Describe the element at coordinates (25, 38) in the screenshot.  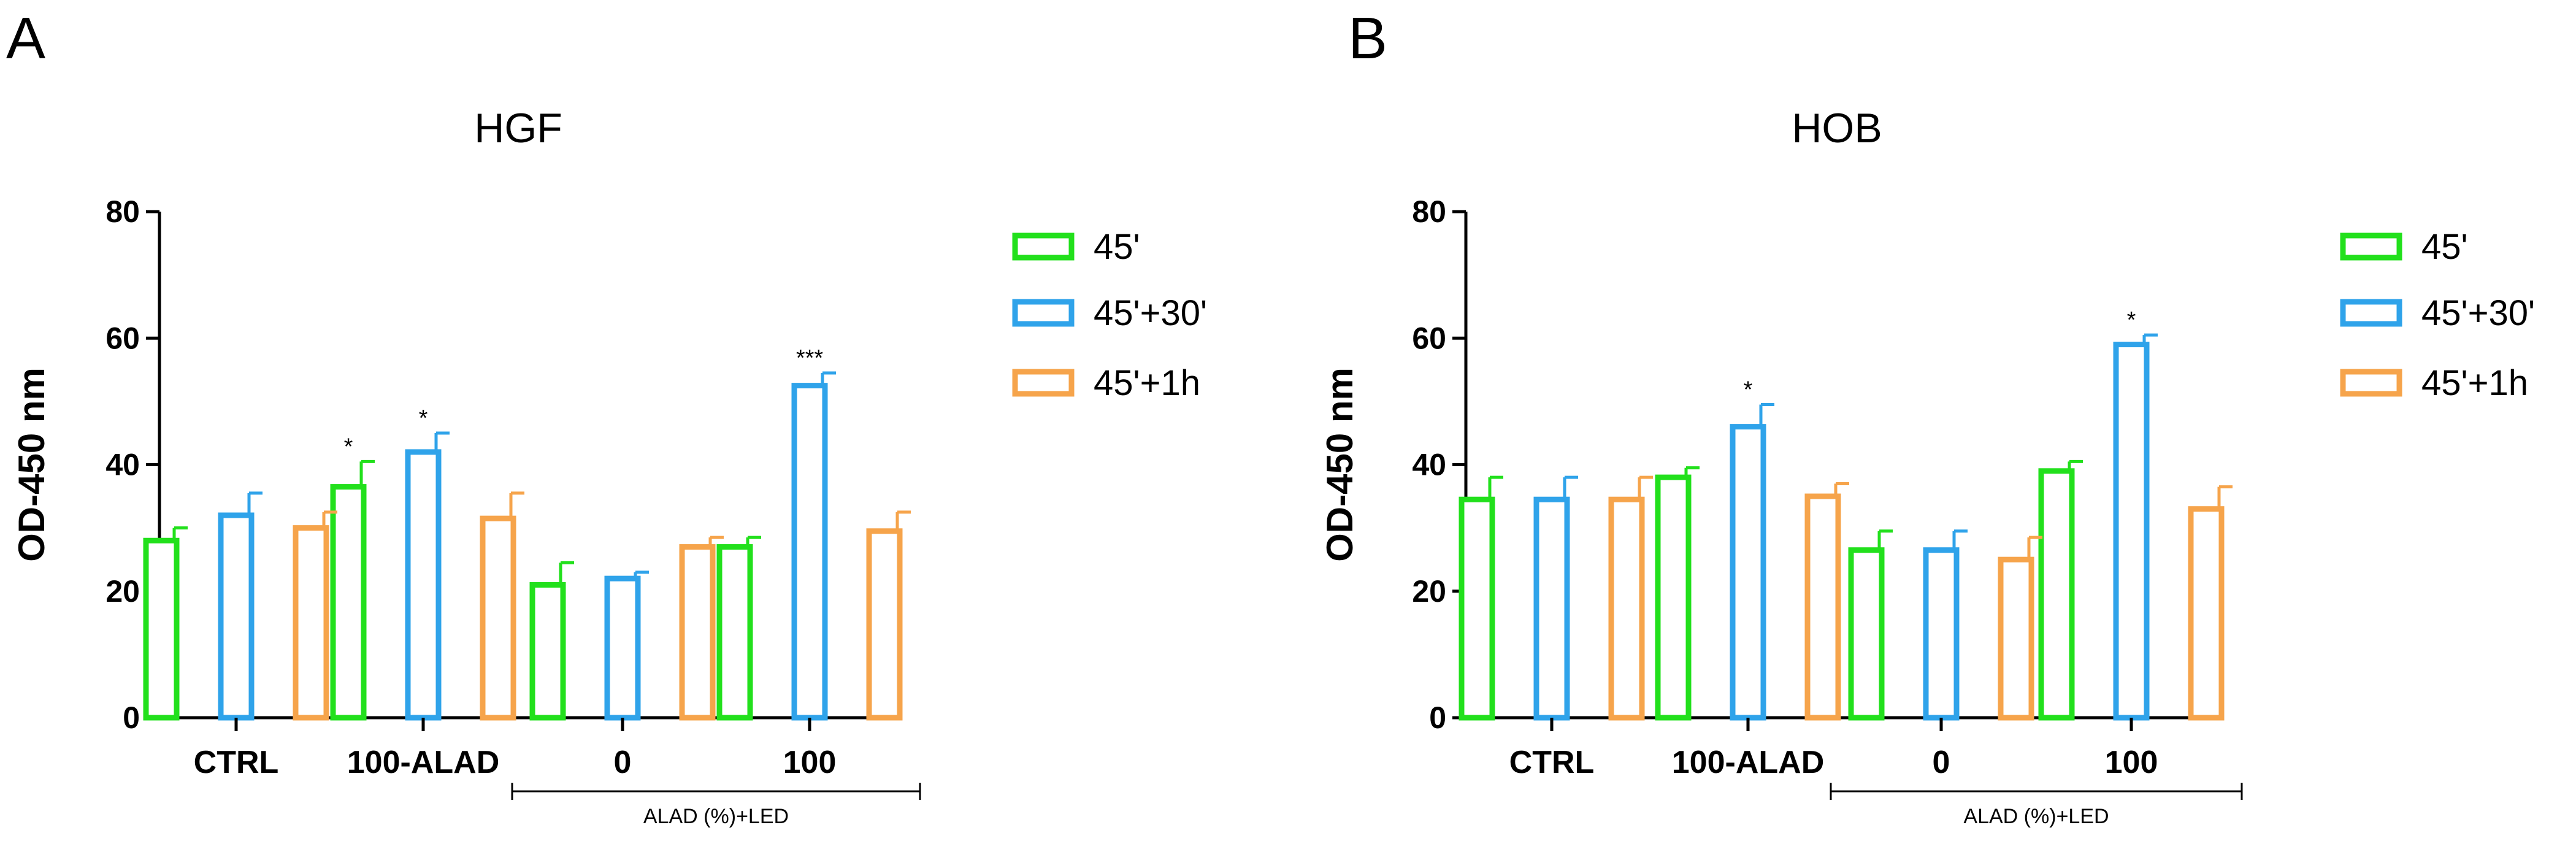
I see `panel-a-letter: A` at that location.